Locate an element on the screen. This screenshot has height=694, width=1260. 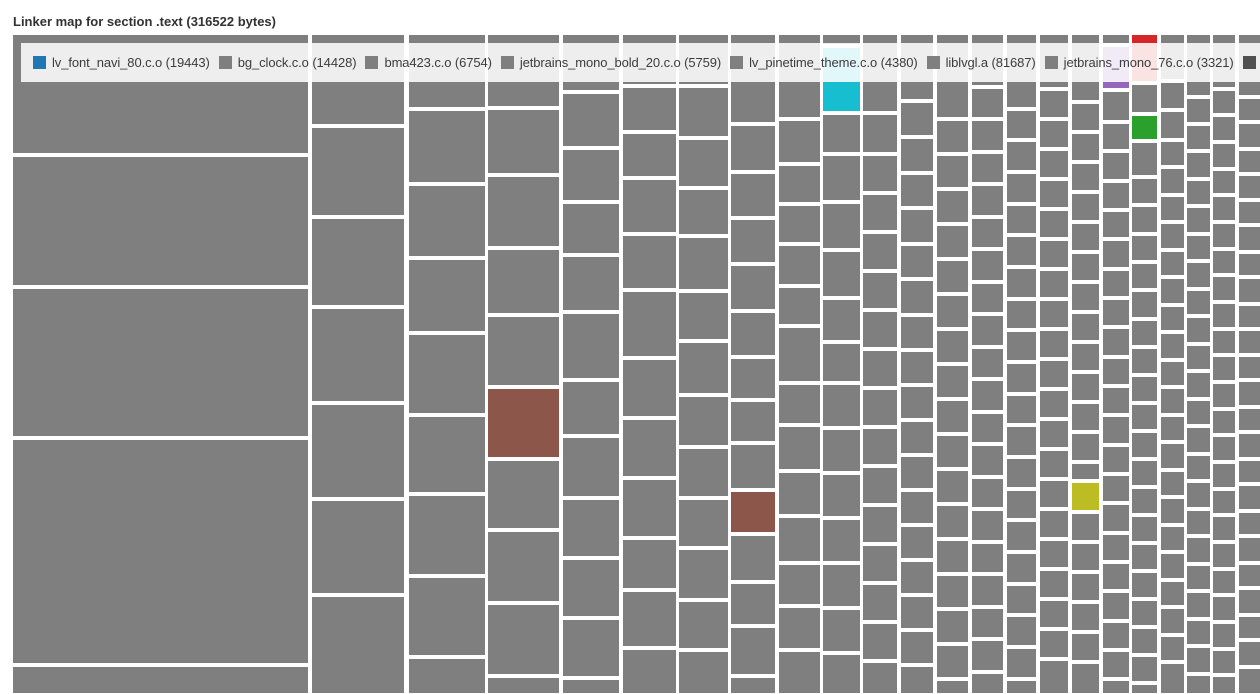
treemap-block-brown is located at coordinates (753, 512).